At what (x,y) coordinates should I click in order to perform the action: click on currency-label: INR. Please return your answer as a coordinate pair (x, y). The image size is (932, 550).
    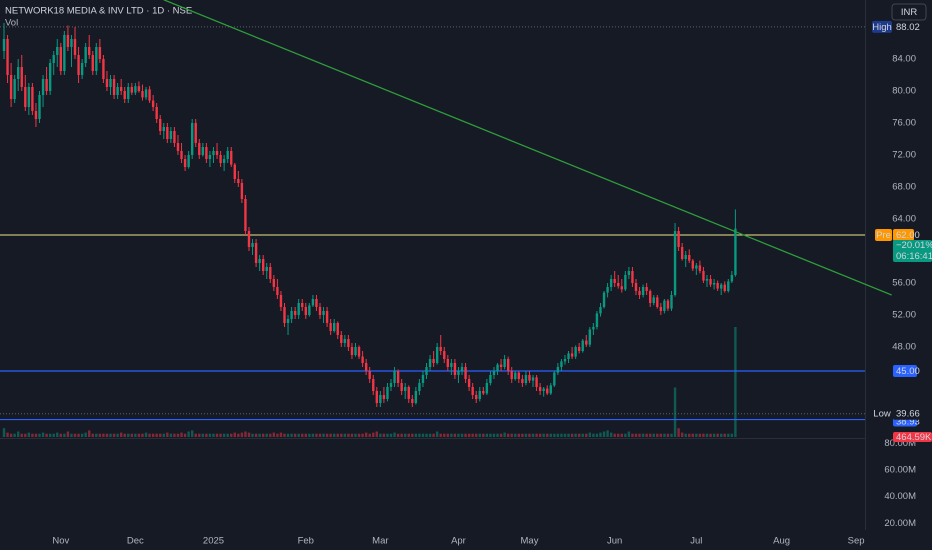
    Looking at the image, I should click on (909, 12).